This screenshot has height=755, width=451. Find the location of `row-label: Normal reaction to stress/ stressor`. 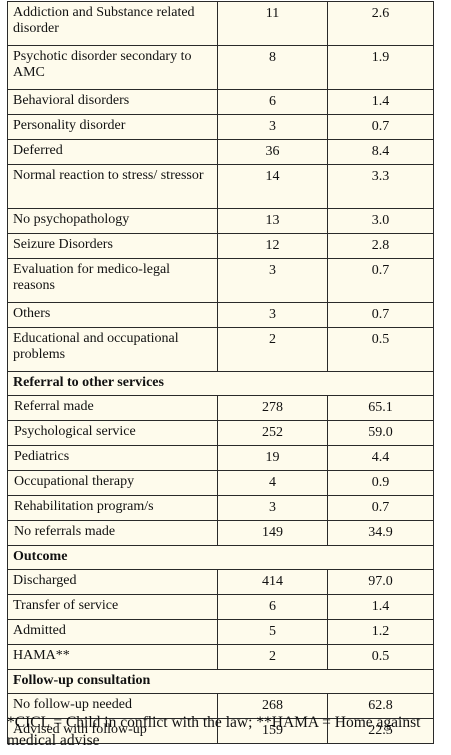

row-label: Normal reaction to stress/ stressor is located at coordinates (112, 186).